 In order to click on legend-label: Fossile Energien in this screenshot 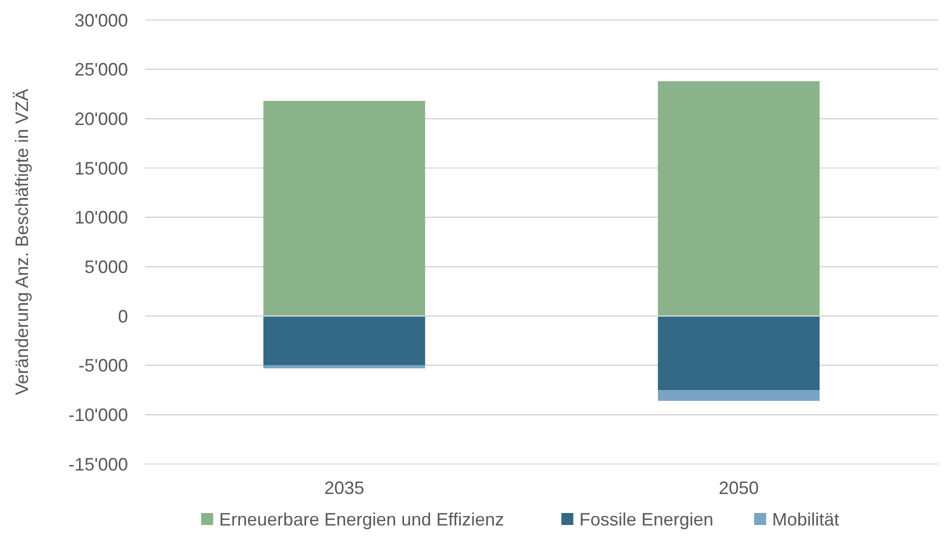, I will do `click(646, 519)`.